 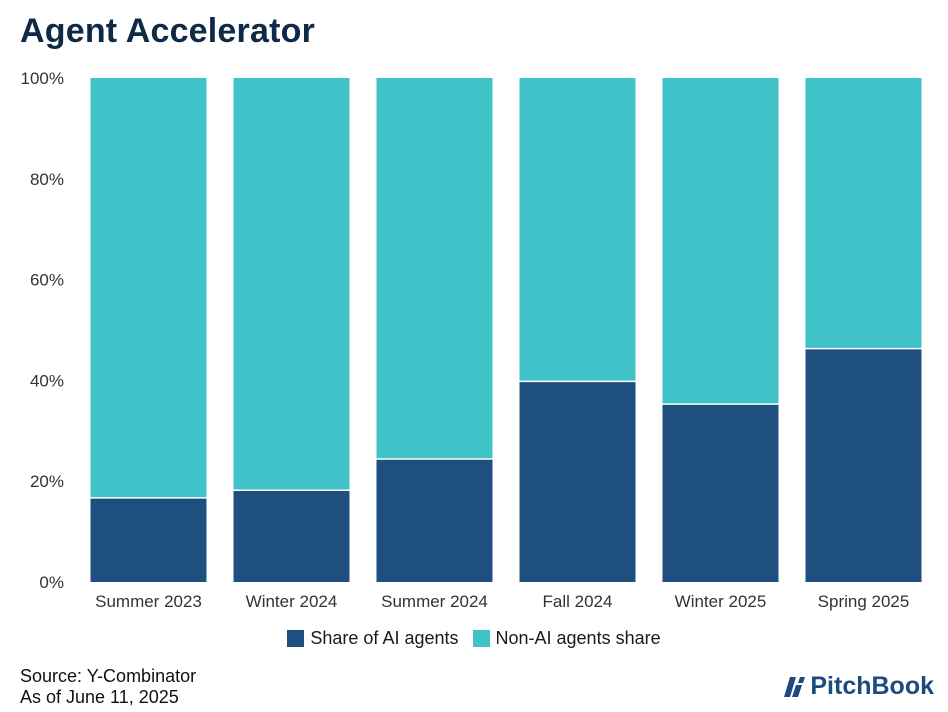 I want to click on pitchbook-logo: PitchBook, so click(x=857, y=686).